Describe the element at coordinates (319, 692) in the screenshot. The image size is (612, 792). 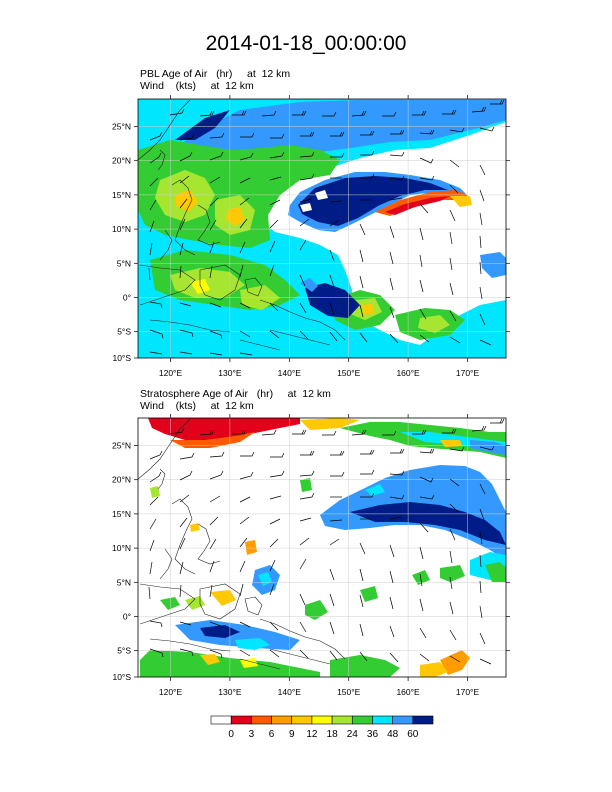
I see `panel-2-lon-labels: 120°E 130°E 140°E 150°E 160°E 170°E` at that location.